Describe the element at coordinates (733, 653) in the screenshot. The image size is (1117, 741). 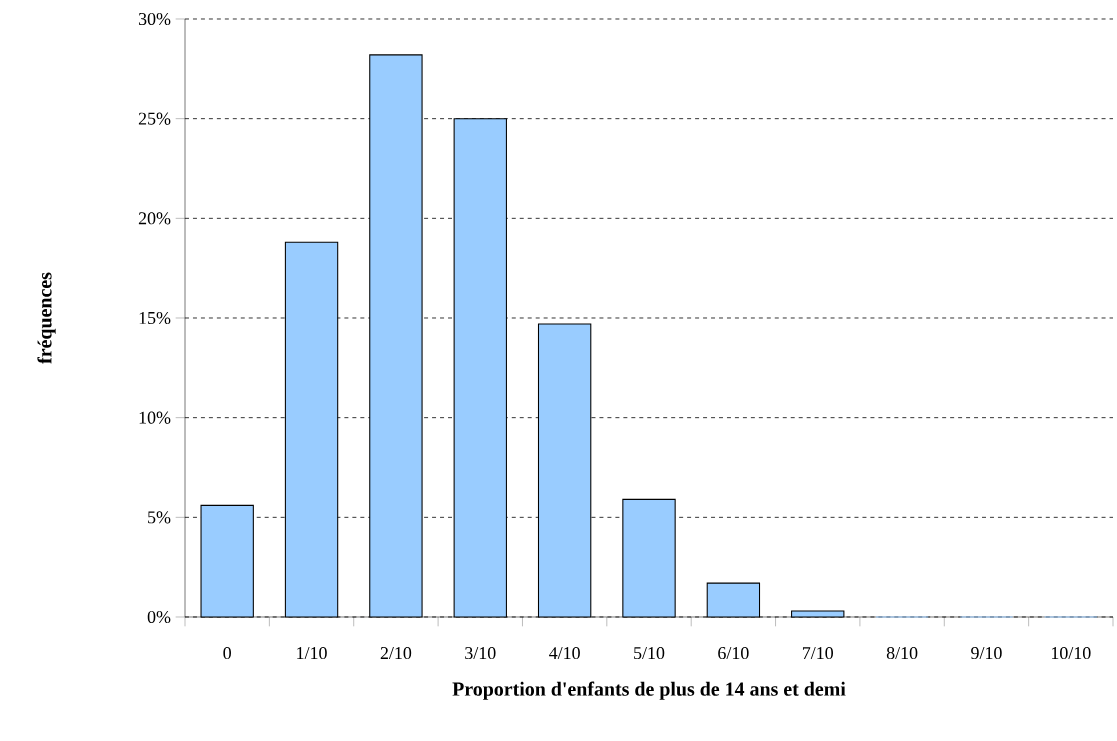
I see `x-tick-label: 6/10` at that location.